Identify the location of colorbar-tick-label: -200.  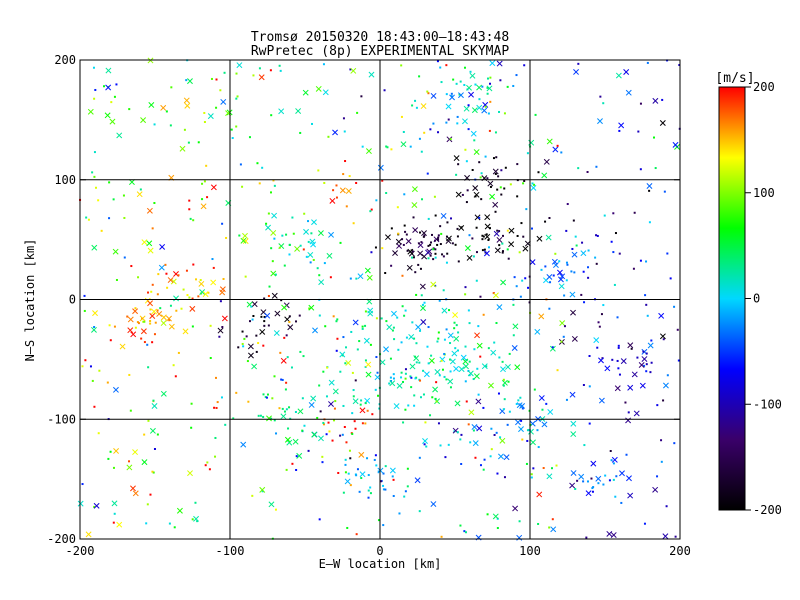
(767, 510).